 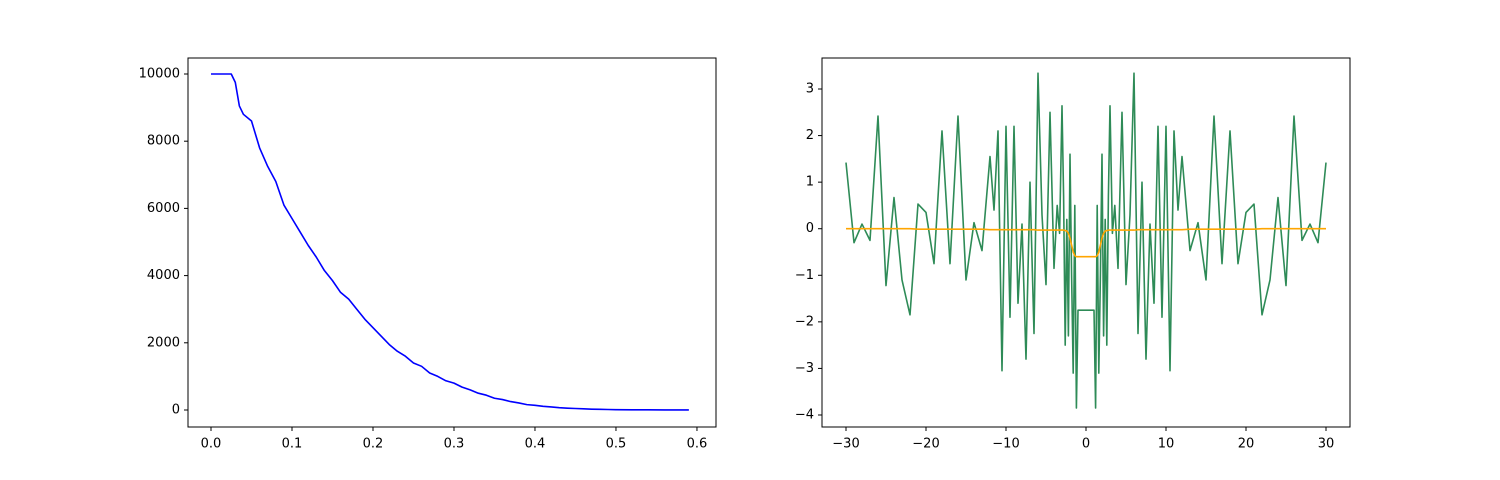 I want to click on x-tick-label: 0.4, so click(x=535, y=444).